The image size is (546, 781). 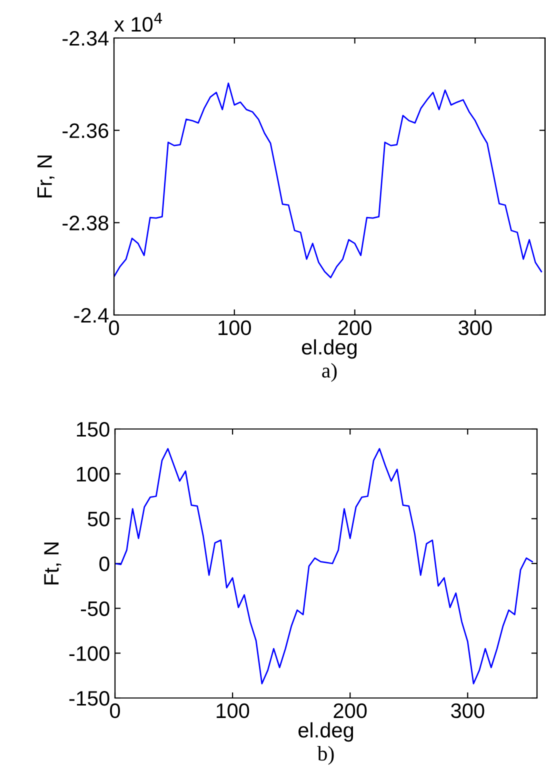 I want to click on y-tick-label: -100, so click(x=89, y=653).